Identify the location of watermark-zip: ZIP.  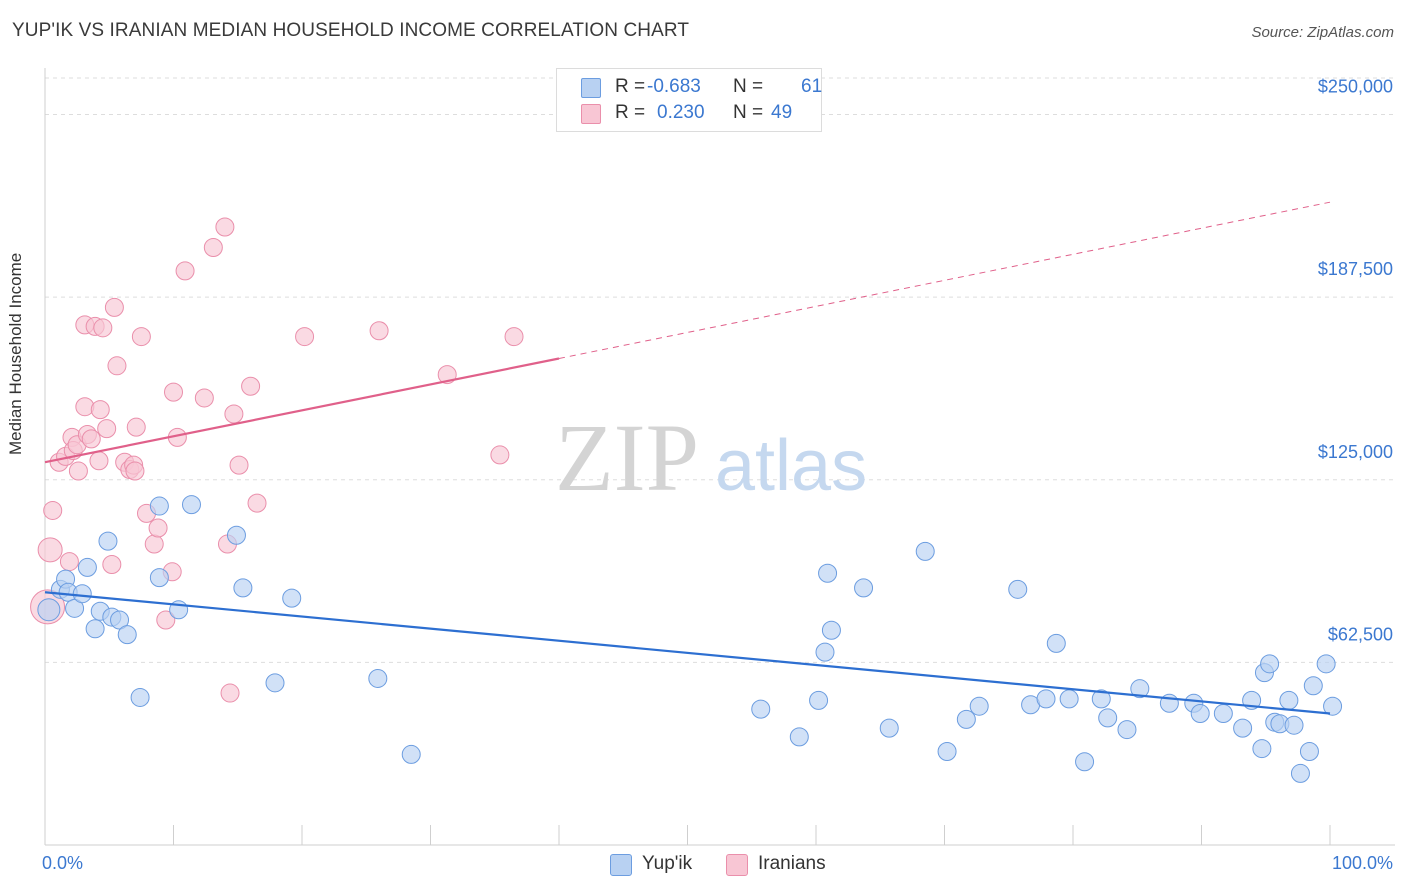
(627, 457).